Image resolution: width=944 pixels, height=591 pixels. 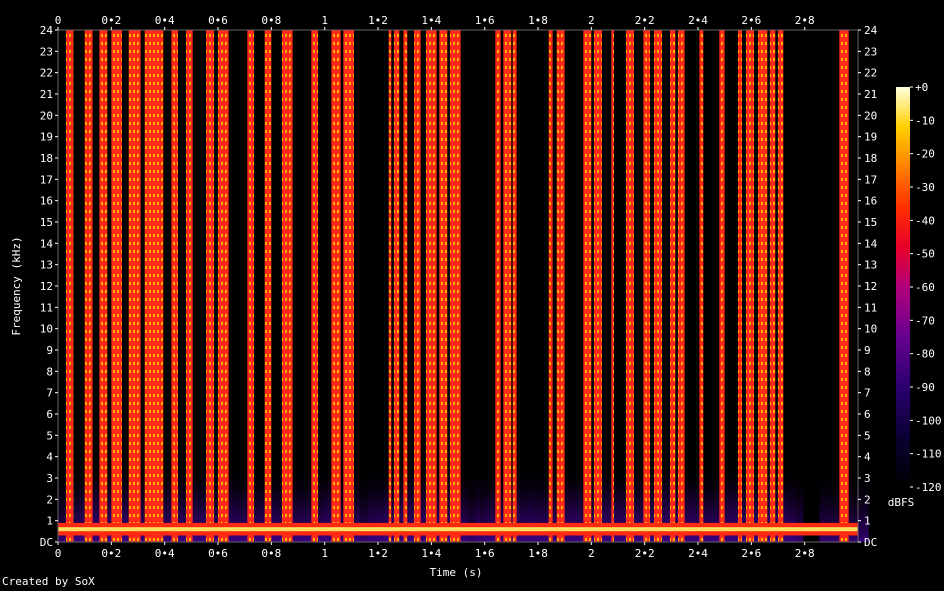 I want to click on low-frequency-band, so click(x=458, y=529).